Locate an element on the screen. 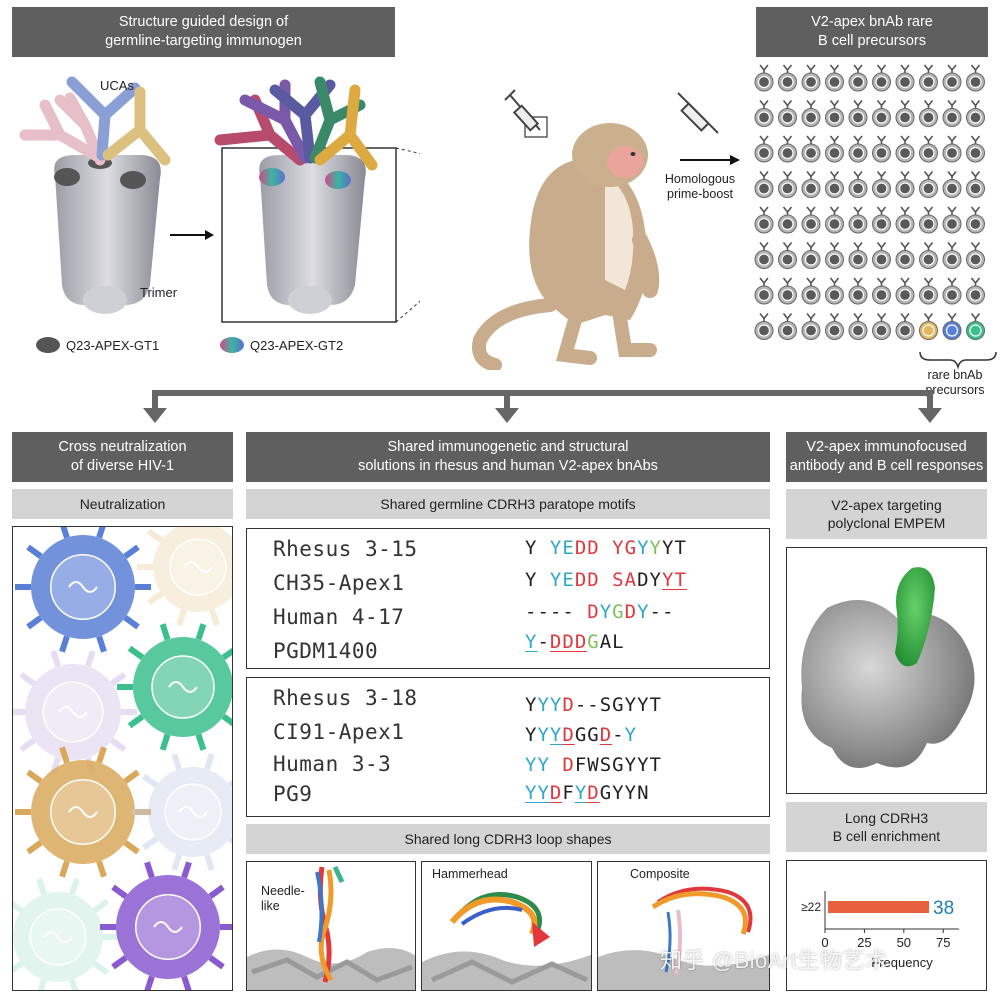 The height and width of the screenshot is (1000, 1000). uca-antibodies is located at coordinates (95, 121).